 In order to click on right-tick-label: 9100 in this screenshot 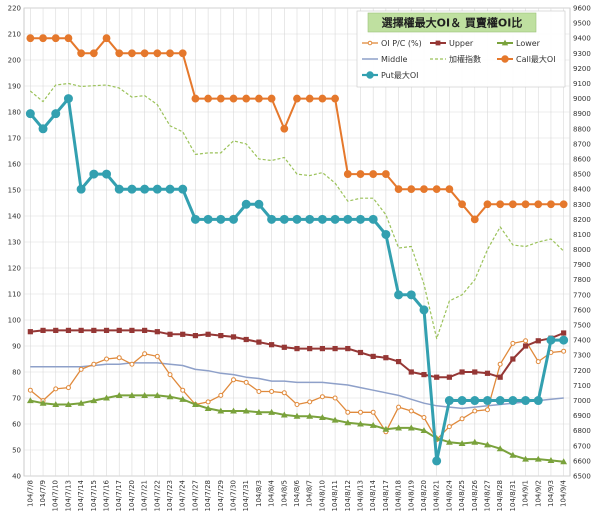, I will do `click(582, 84)`.